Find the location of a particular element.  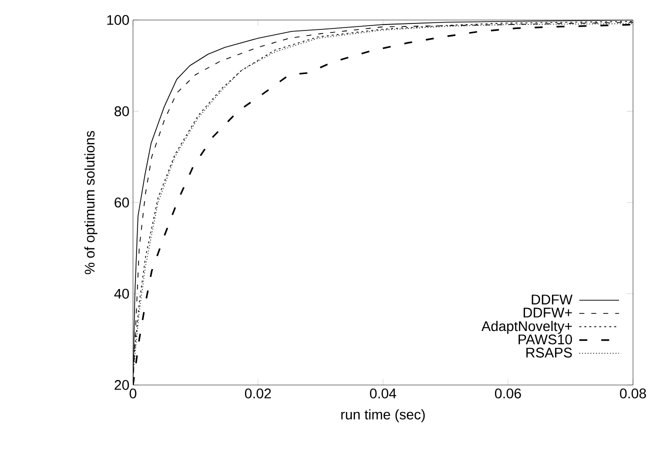

y-tick-label: 80 is located at coordinates (121, 111).